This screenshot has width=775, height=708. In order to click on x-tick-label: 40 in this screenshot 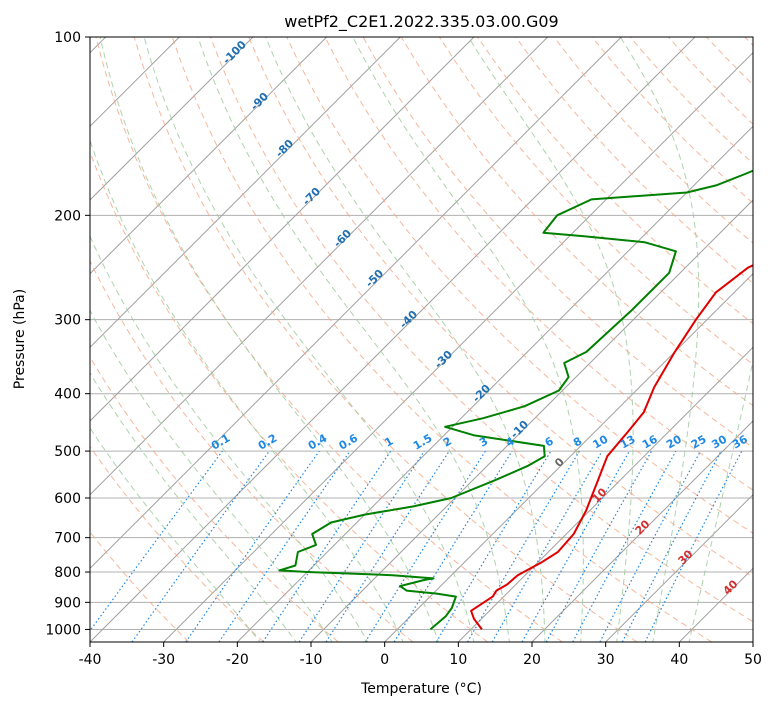, I will do `click(679, 660)`.